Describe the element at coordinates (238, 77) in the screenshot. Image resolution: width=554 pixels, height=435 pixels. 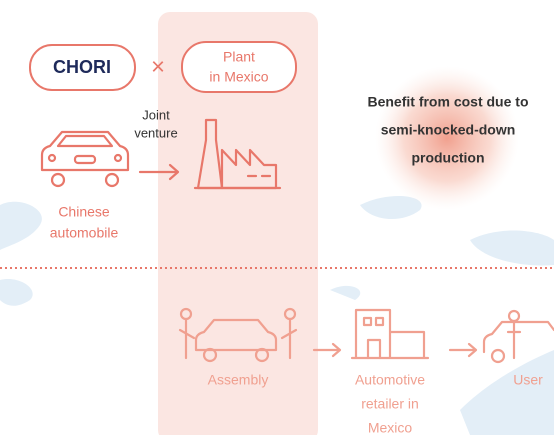
I see `partner-label: in Mexico` at that location.